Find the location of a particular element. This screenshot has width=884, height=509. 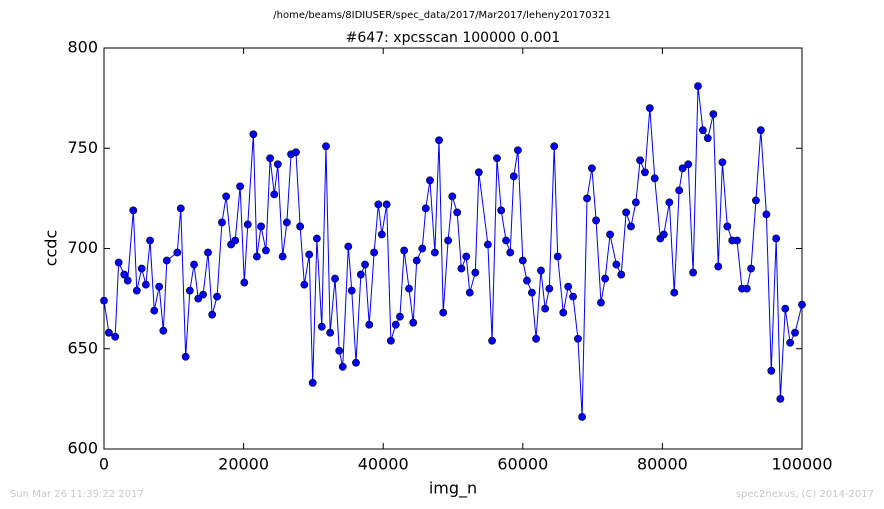

y-tick-label: 800 is located at coordinates (82, 47).